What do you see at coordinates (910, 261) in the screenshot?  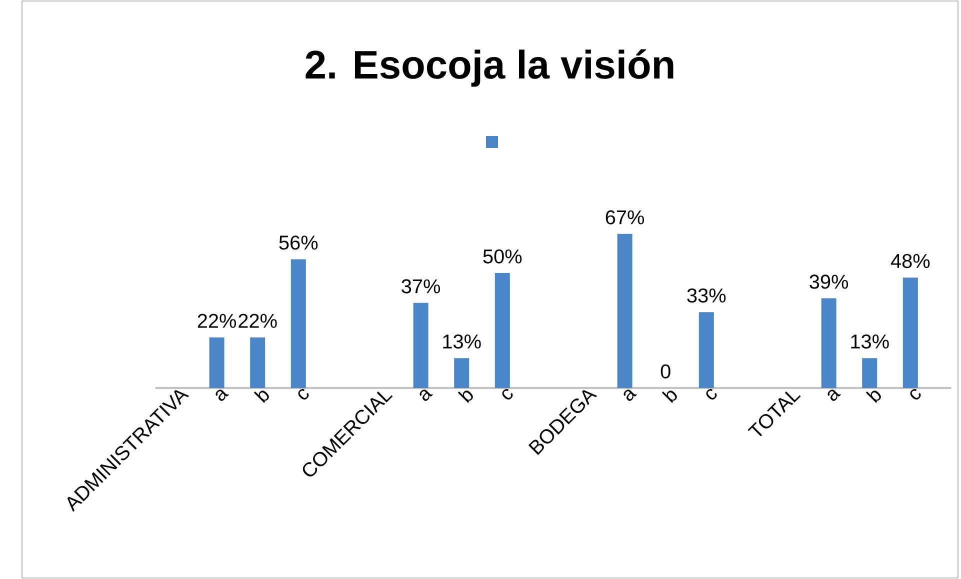 I see `data-label: 48%` at bounding box center [910, 261].